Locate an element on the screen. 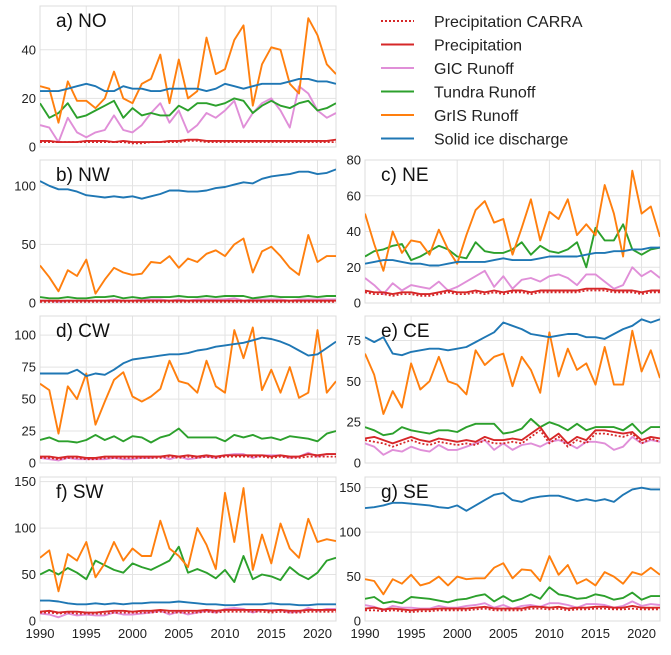  panel-cw: 0 25 50 75 100 d) CW is located at coordinates (175, 393).